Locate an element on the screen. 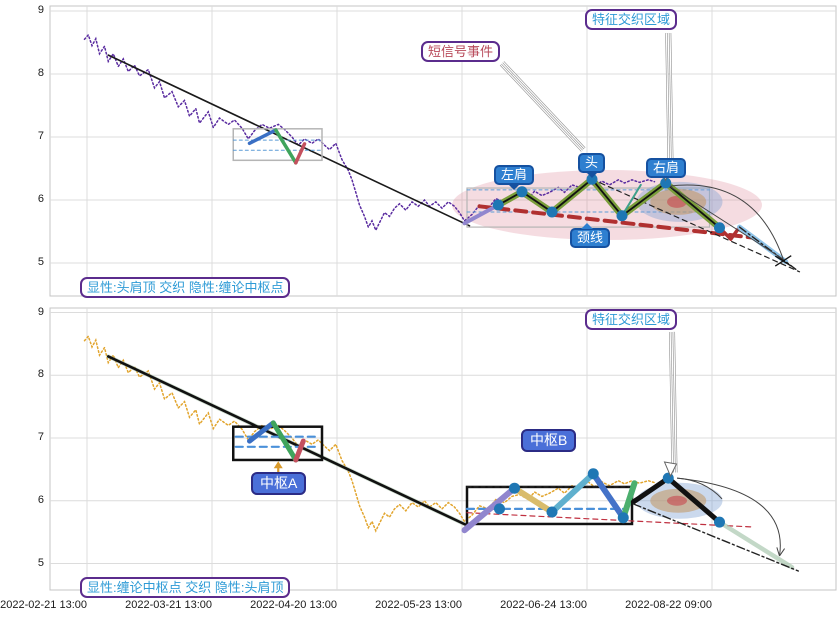 This screenshot has height=617, width=839. neckline-dash is located at coordinates (617, 222).